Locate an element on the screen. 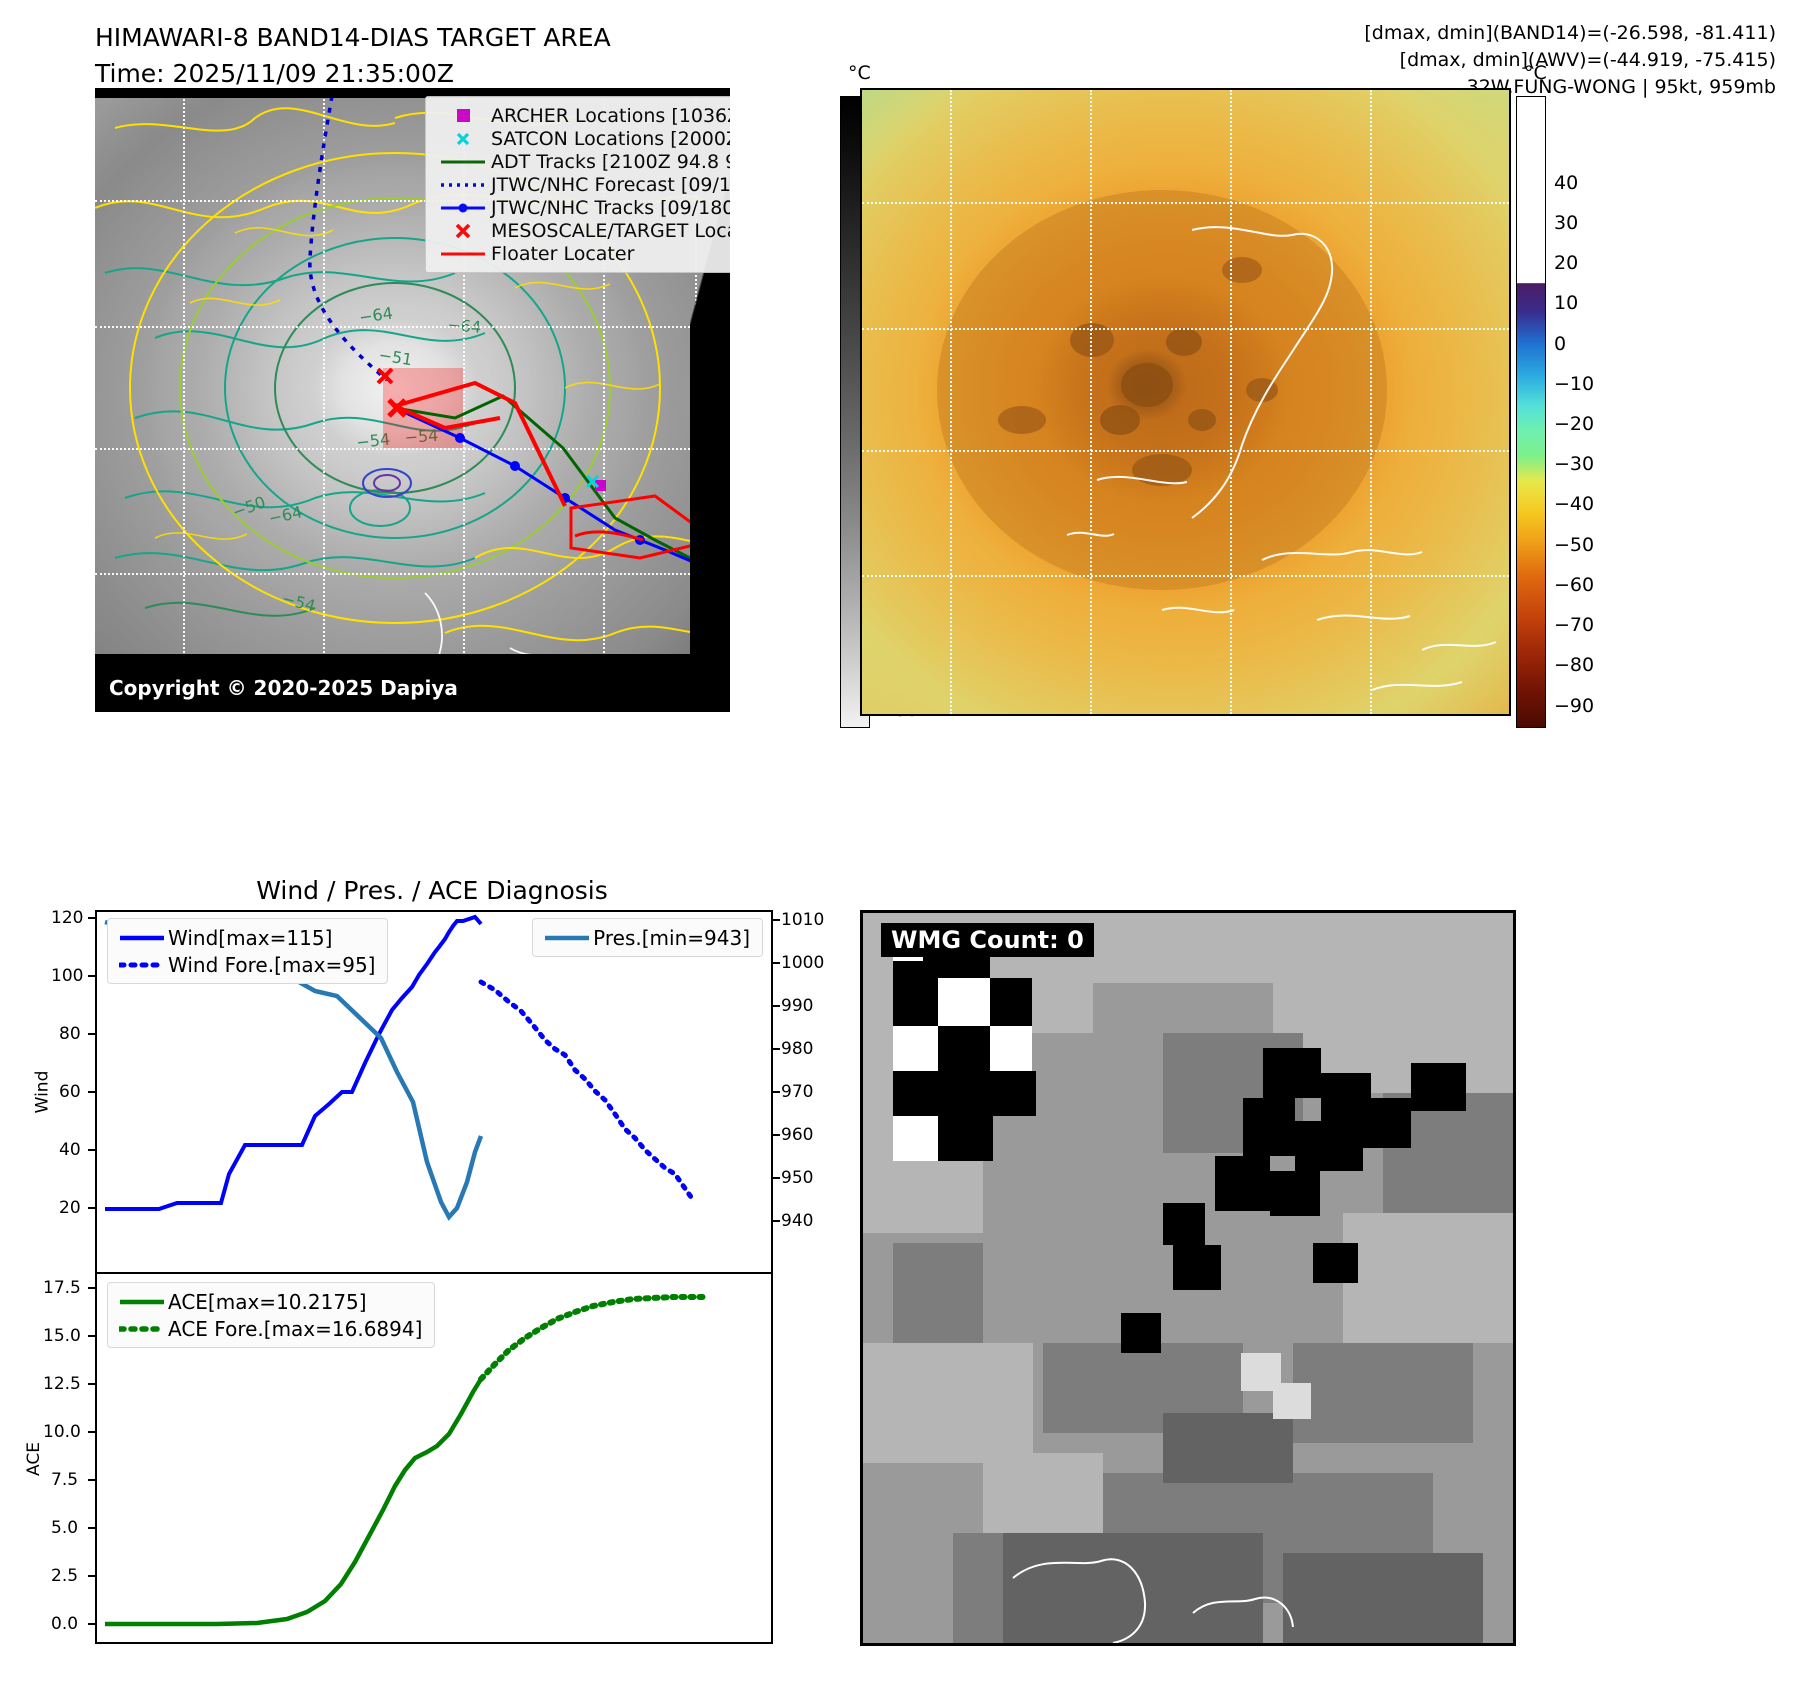 The height and width of the screenshot is (1690, 1801). image-border-bottom is located at coordinates (412, 683).